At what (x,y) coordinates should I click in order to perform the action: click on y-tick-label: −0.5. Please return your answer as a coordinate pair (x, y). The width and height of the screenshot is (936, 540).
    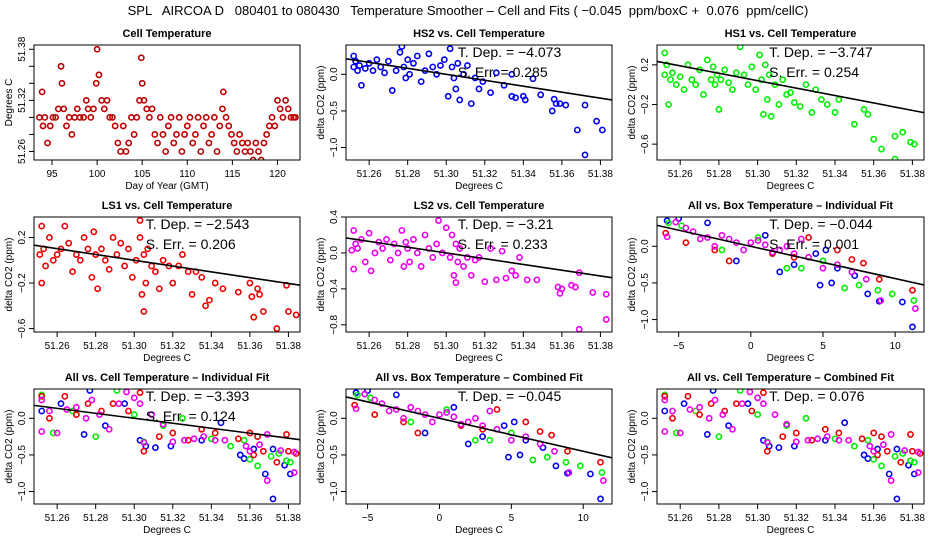
    Looking at the image, I should click on (334, 455).